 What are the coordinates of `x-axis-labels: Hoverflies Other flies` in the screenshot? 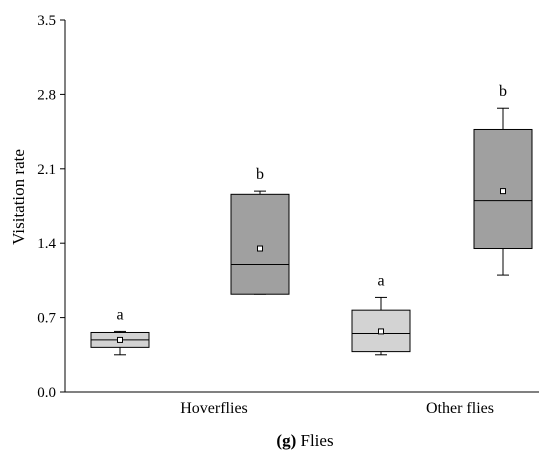 It's located at (337, 408).